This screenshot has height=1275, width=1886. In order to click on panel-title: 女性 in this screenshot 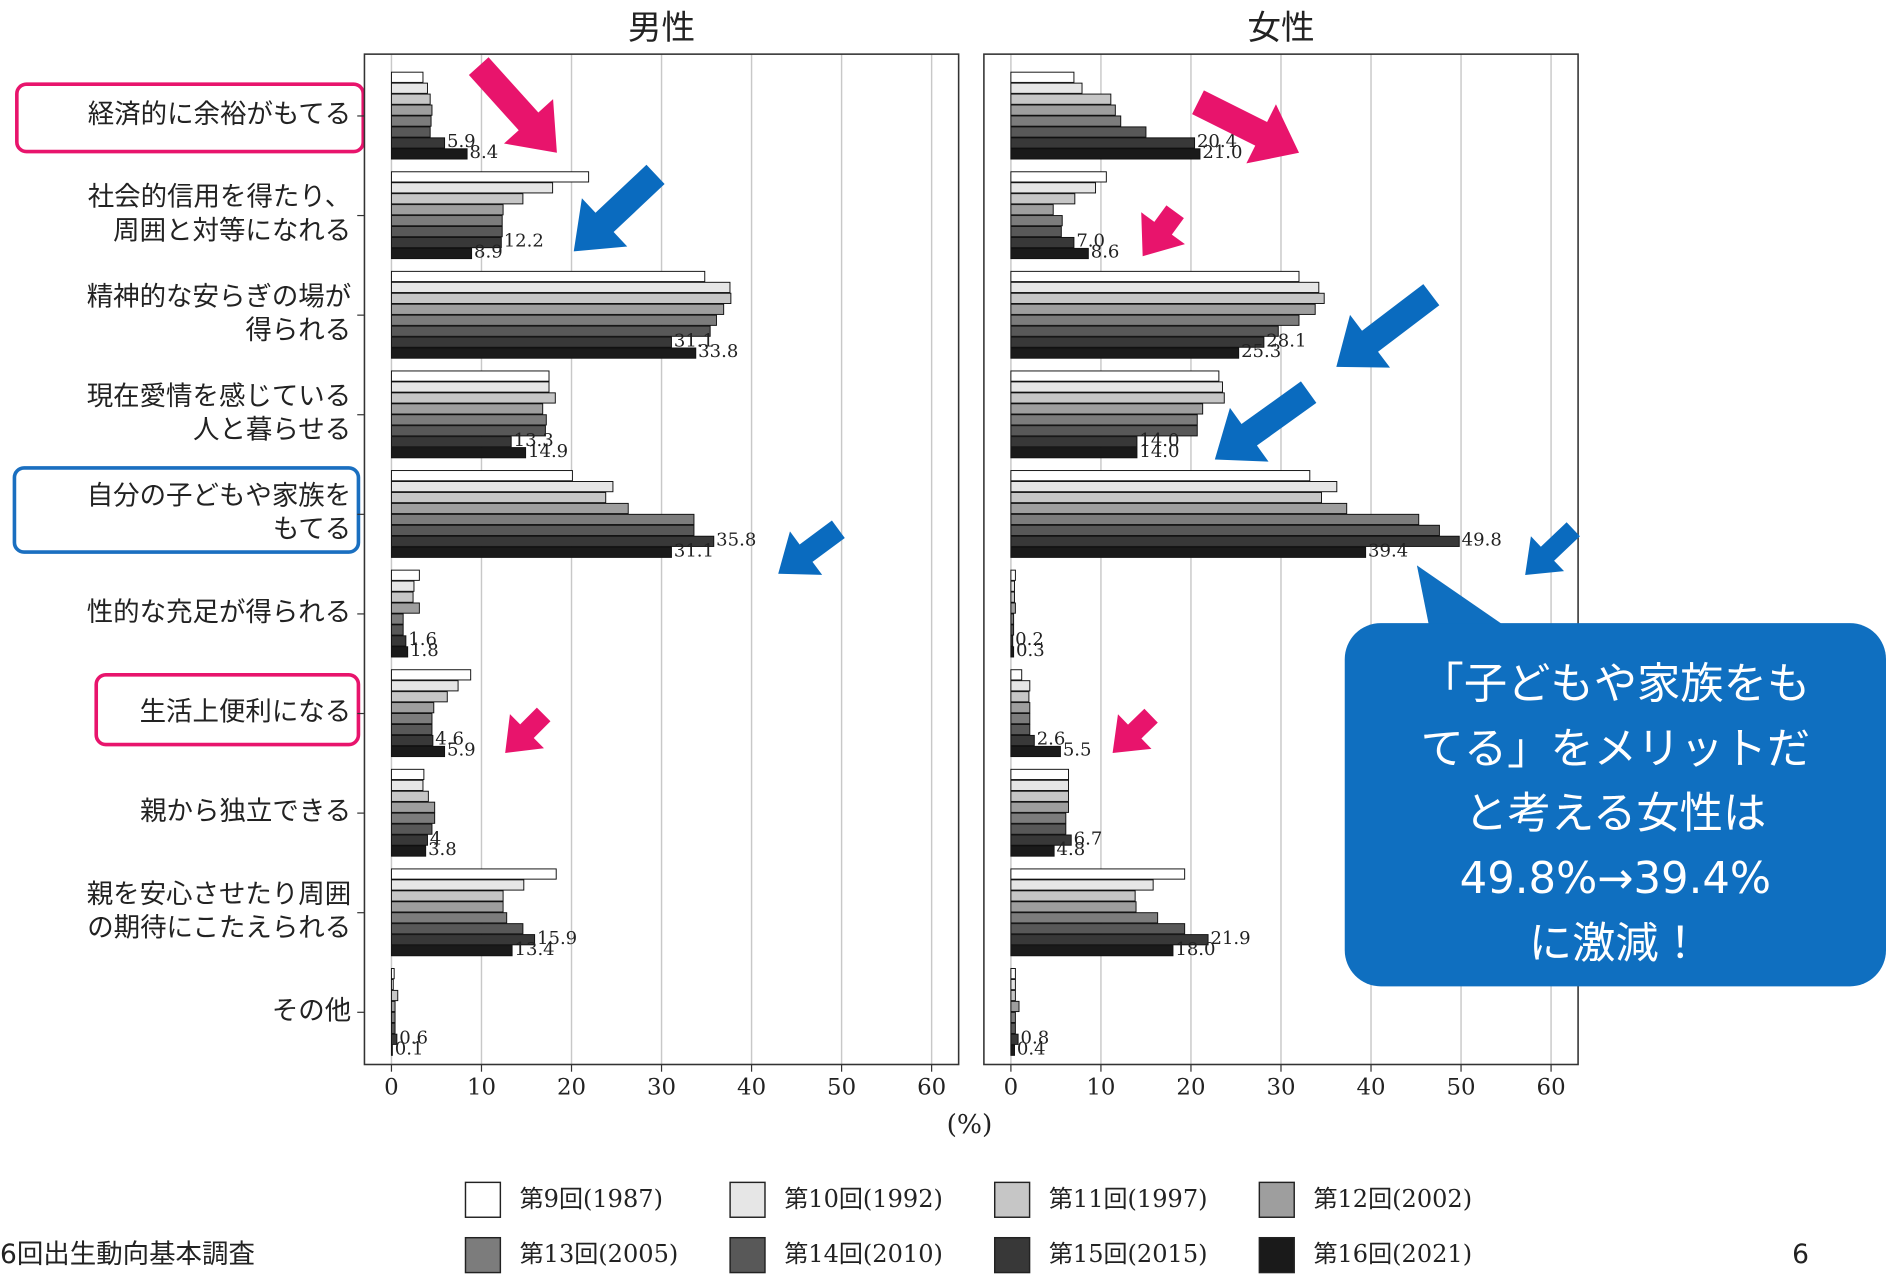, I will do `click(1280, 27)`.